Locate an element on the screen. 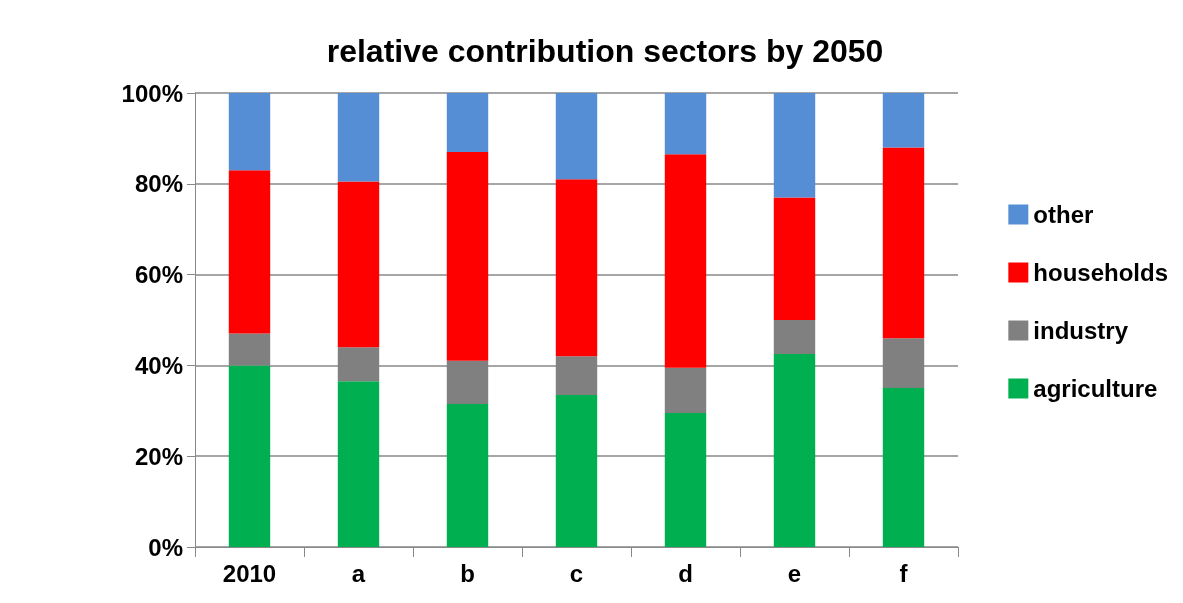 This screenshot has height=603, width=1183. y-tick-label: 100% is located at coordinates (152, 93).